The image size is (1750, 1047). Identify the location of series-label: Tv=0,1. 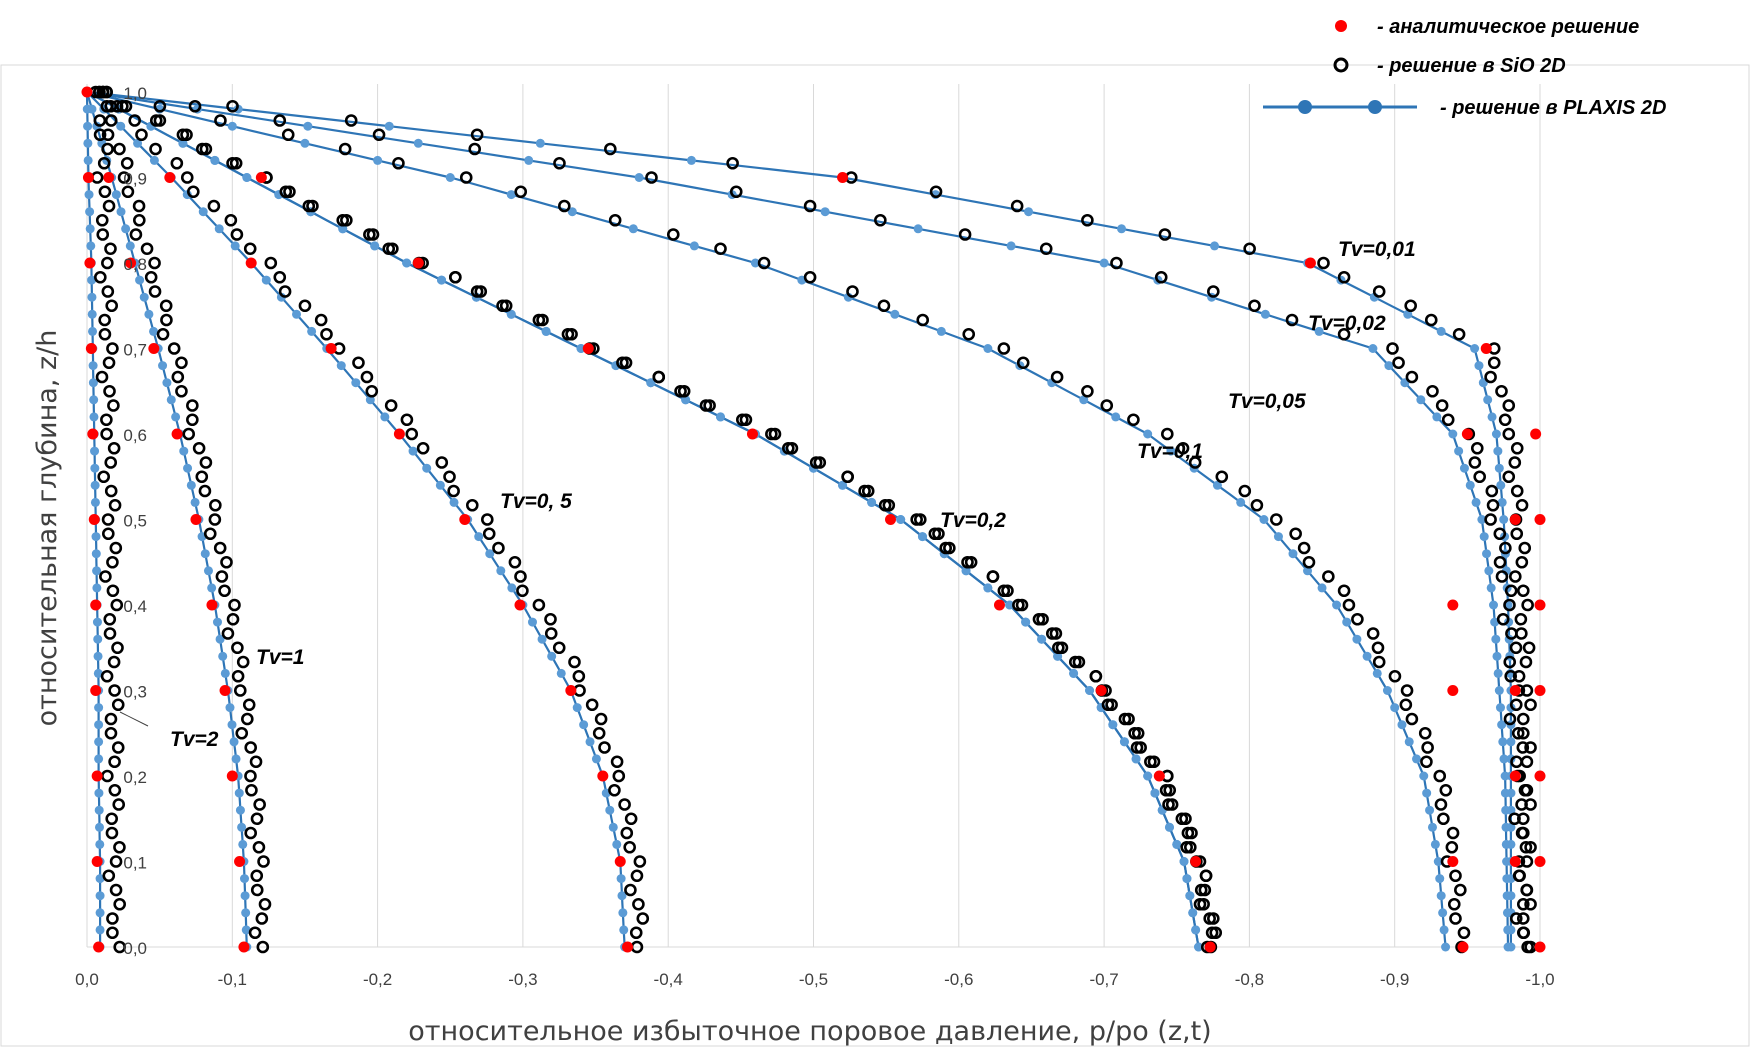
(1170, 451).